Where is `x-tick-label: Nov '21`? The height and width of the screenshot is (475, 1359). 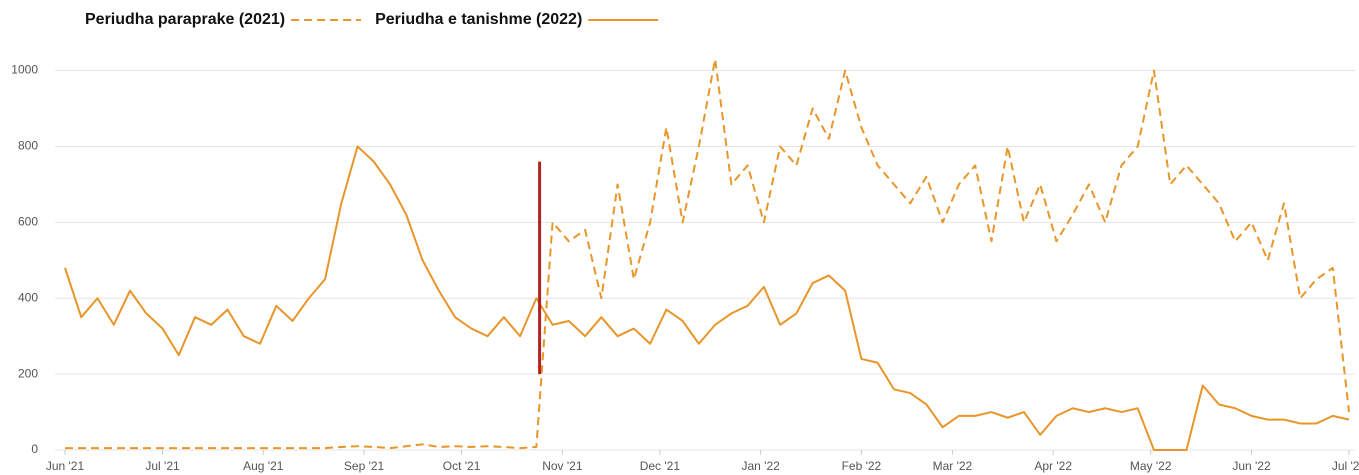
x-tick-label: Nov '21 is located at coordinates (562, 466).